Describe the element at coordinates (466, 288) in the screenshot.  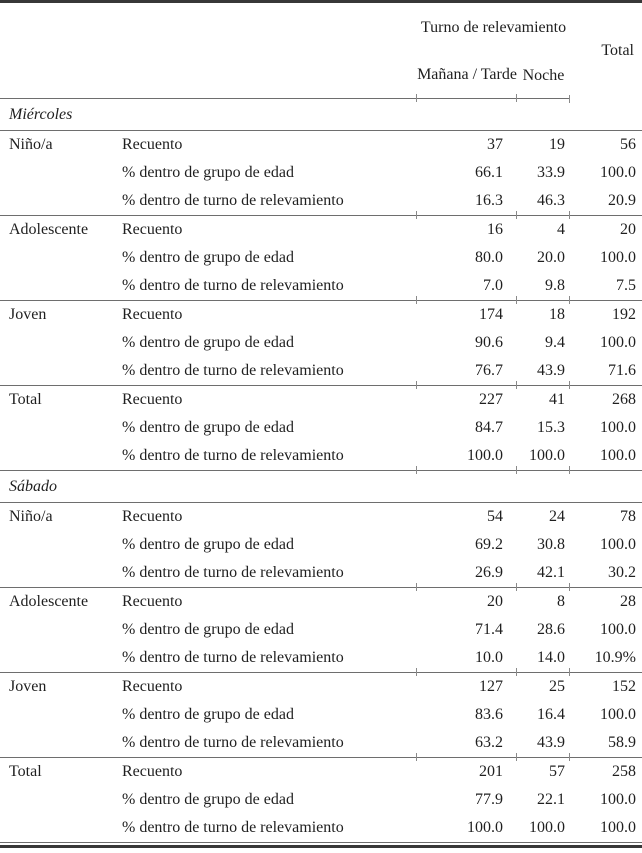
I see `value-cell: 7.0` at that location.